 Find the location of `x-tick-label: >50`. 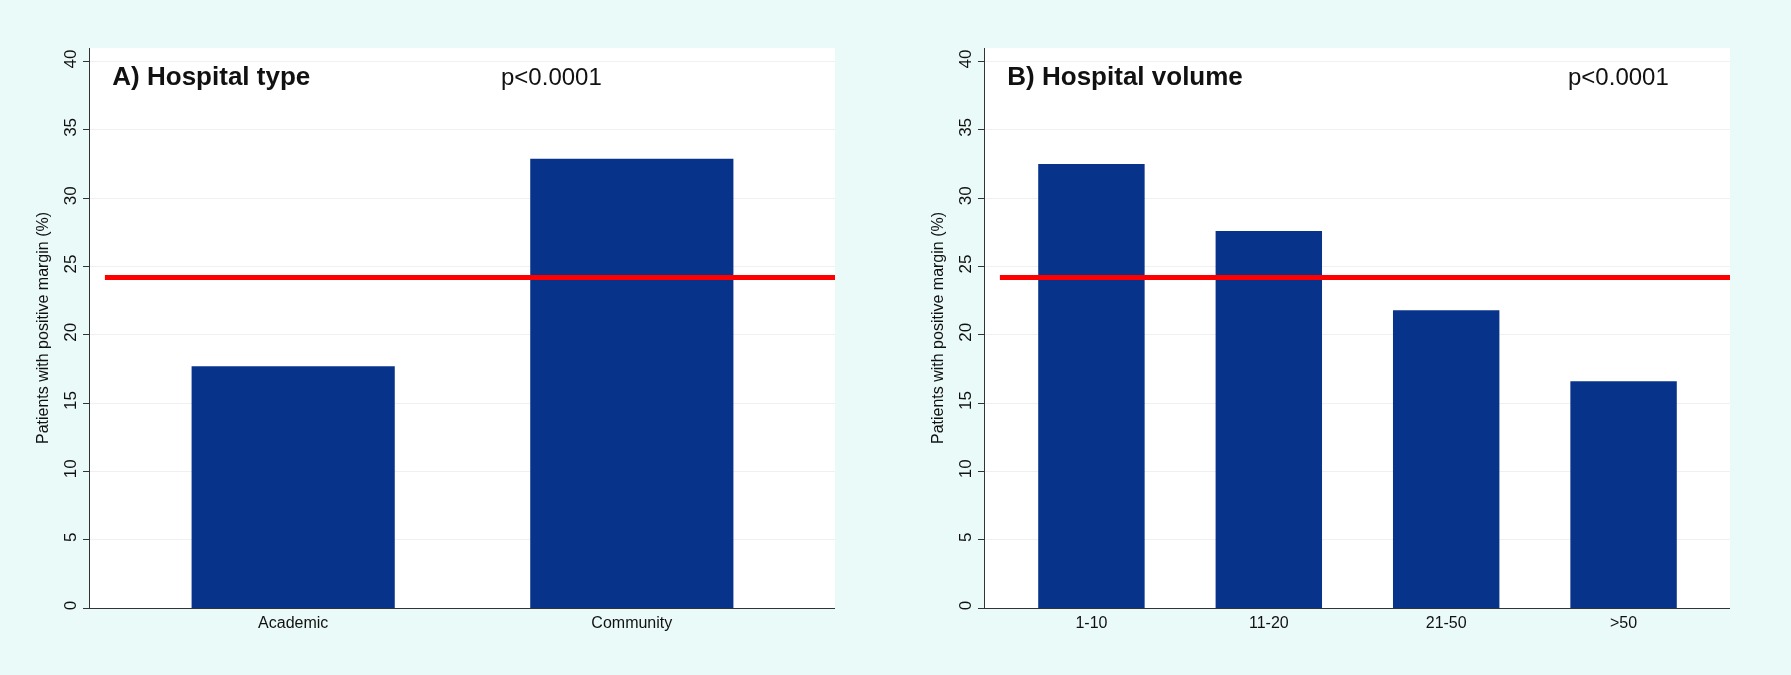

x-tick-label: >50 is located at coordinates (1624, 623).